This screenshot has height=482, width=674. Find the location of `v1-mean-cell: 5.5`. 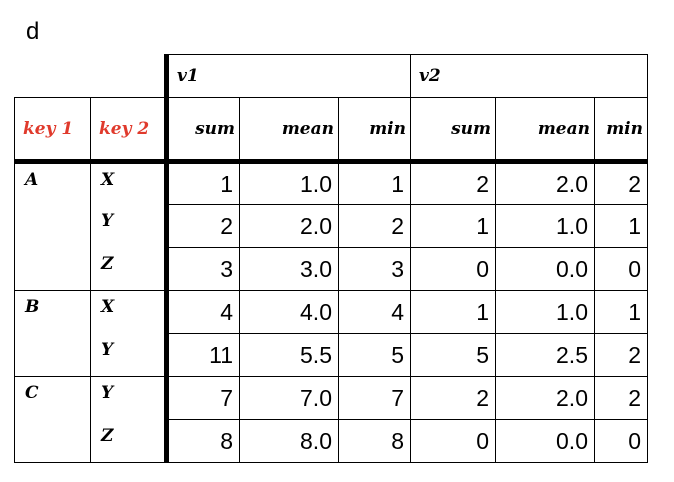

v1-mean-cell: 5.5 is located at coordinates (289, 355).